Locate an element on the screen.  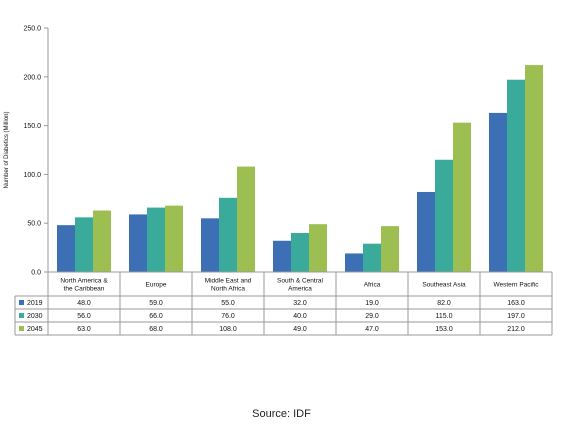
y-tick-label: 0.0 is located at coordinates (36, 273).